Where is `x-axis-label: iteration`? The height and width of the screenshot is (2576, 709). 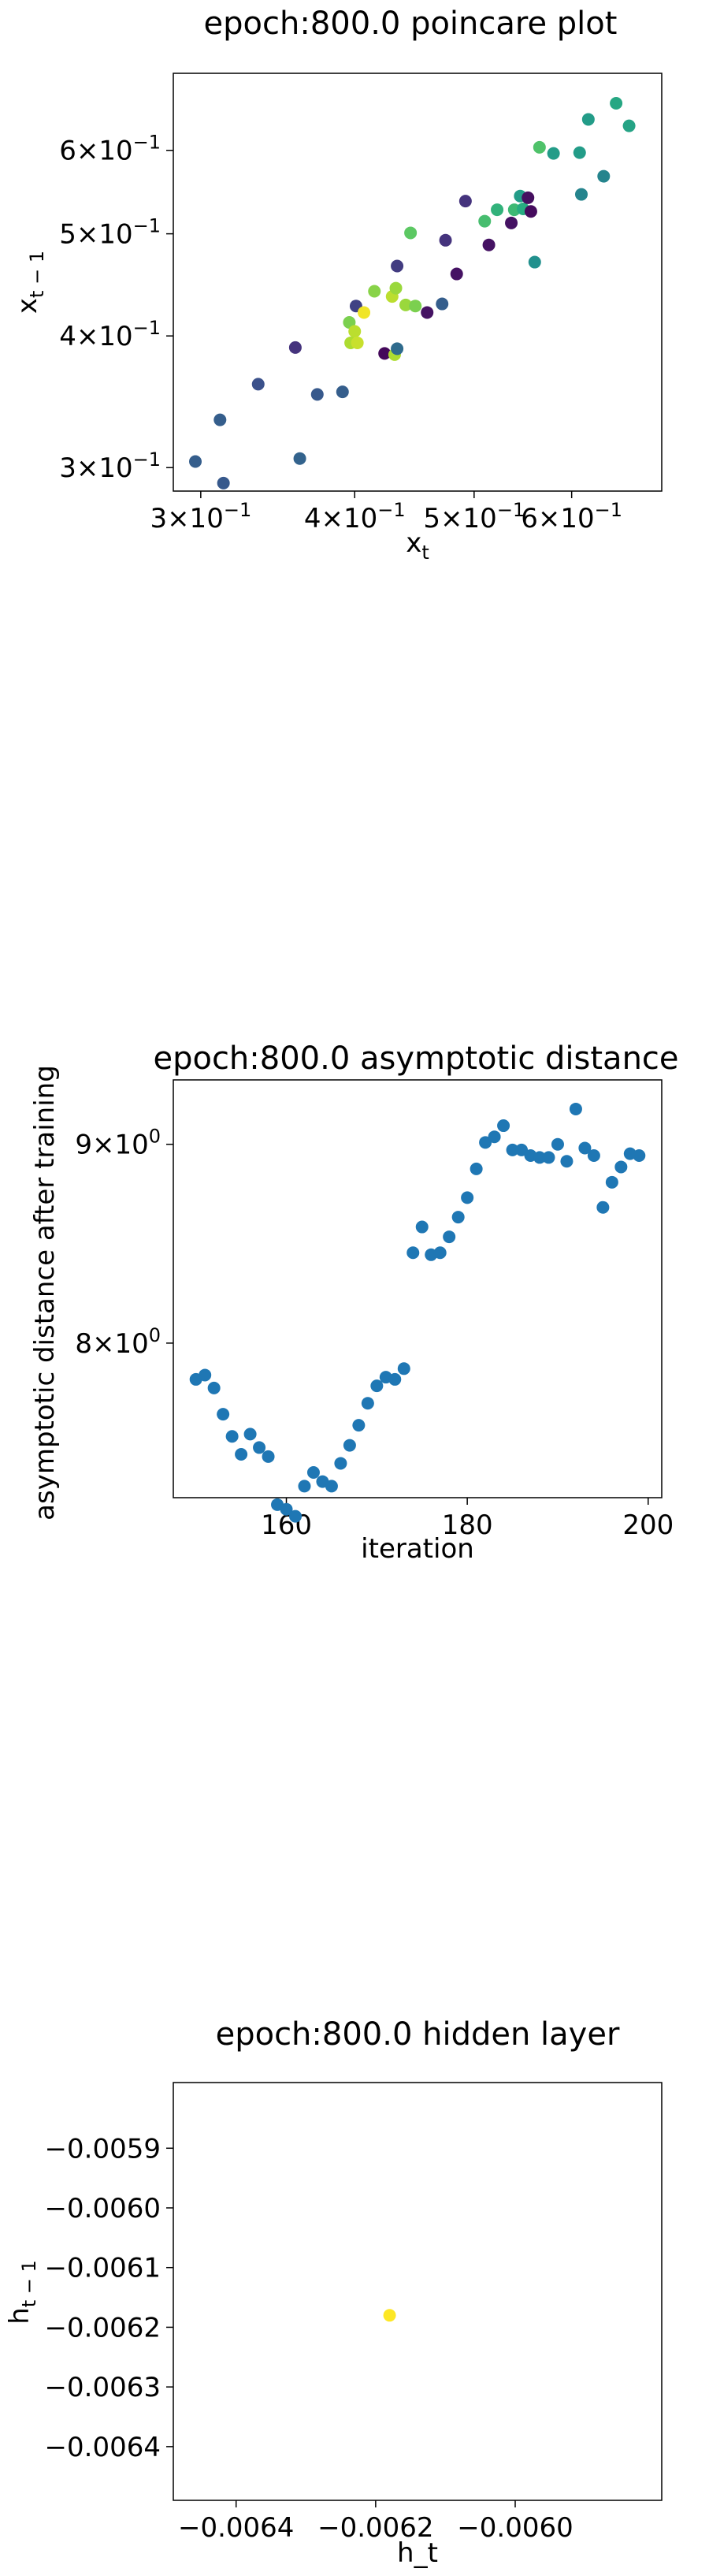 x-axis-label: iteration is located at coordinates (418, 1549).